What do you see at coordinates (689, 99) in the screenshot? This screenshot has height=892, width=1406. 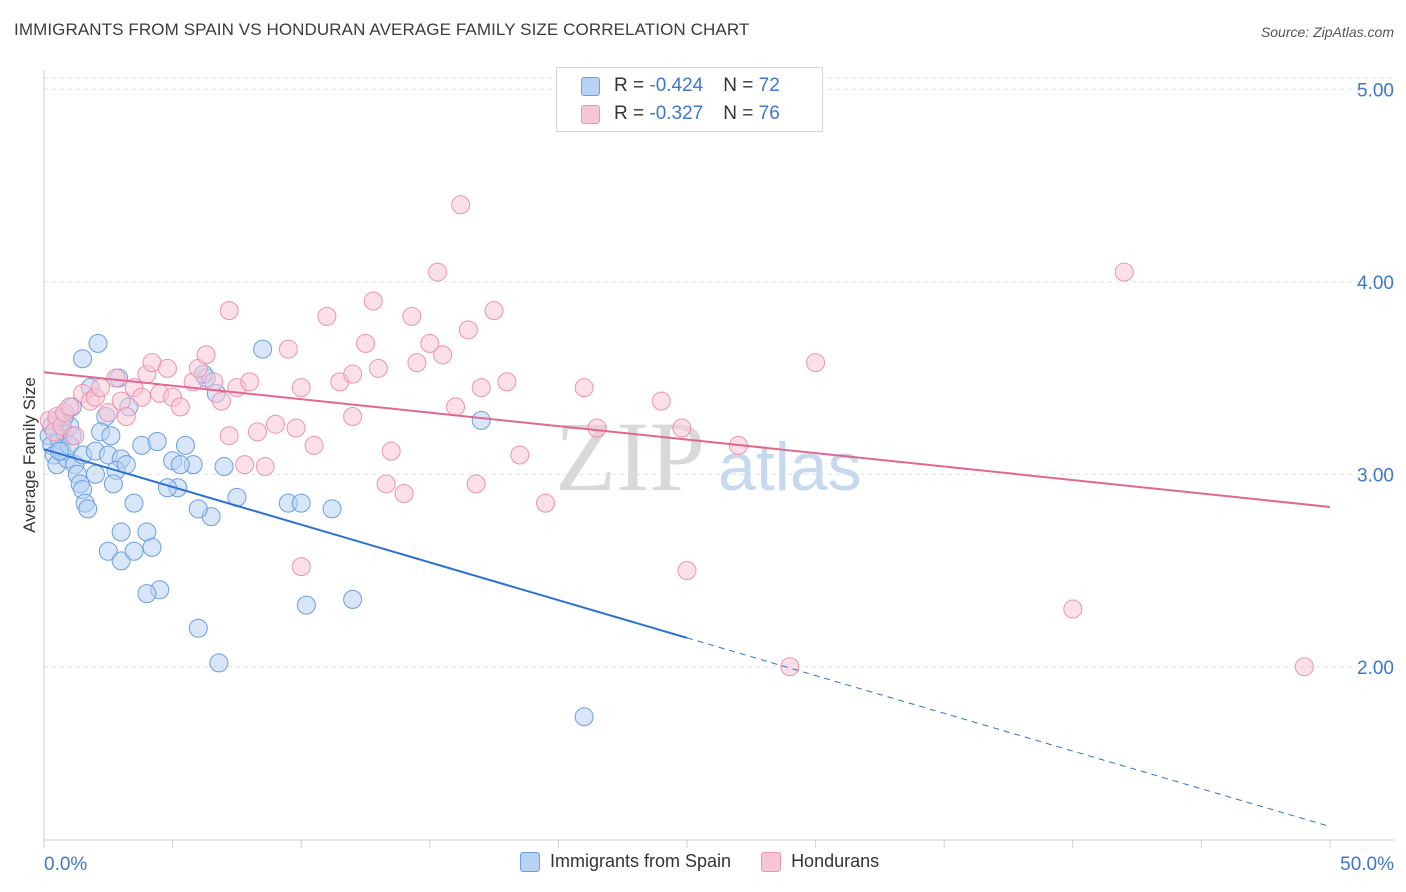 I see `correlation-legend: R = -0.424 N = 72 R = -0.327 N = 76` at bounding box center [689, 99].